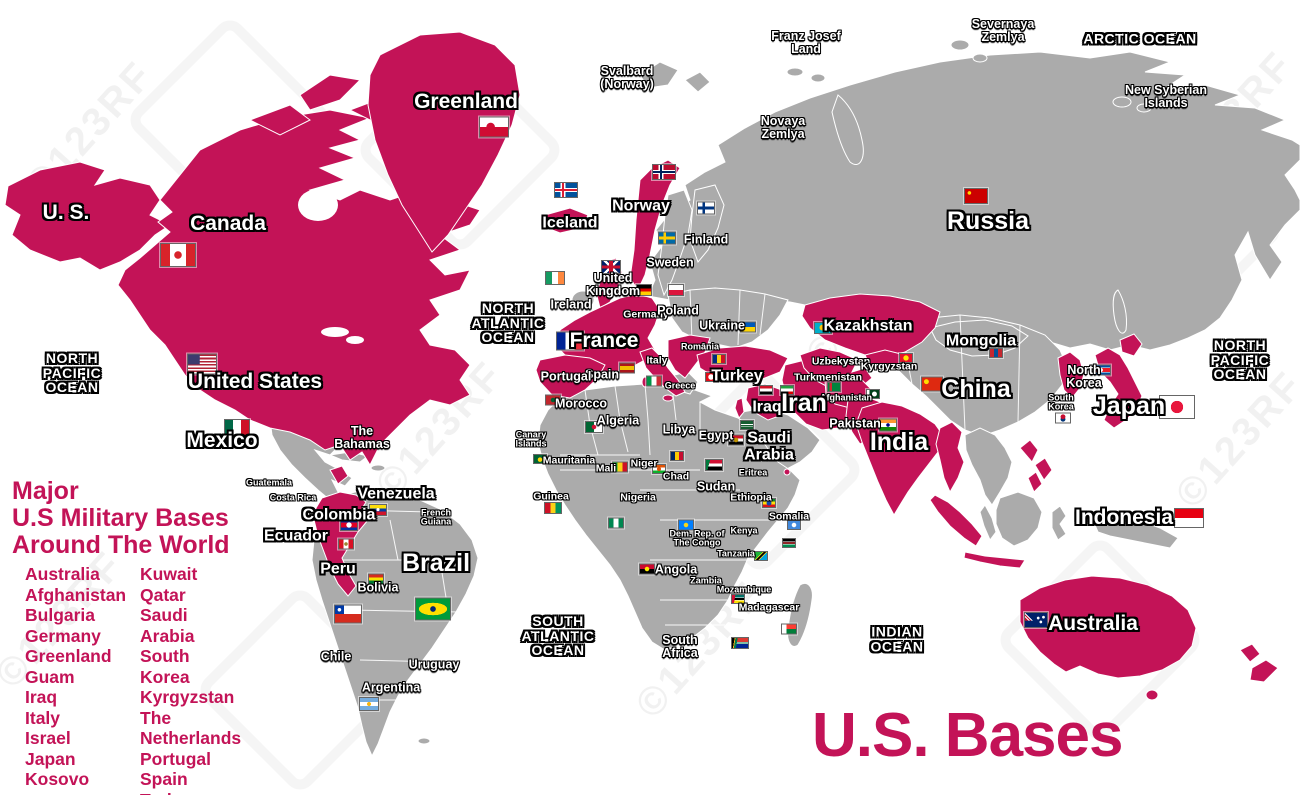 This screenshot has height=795, width=1300. I want to click on map-label-argentina: Argentina, so click(391, 687).